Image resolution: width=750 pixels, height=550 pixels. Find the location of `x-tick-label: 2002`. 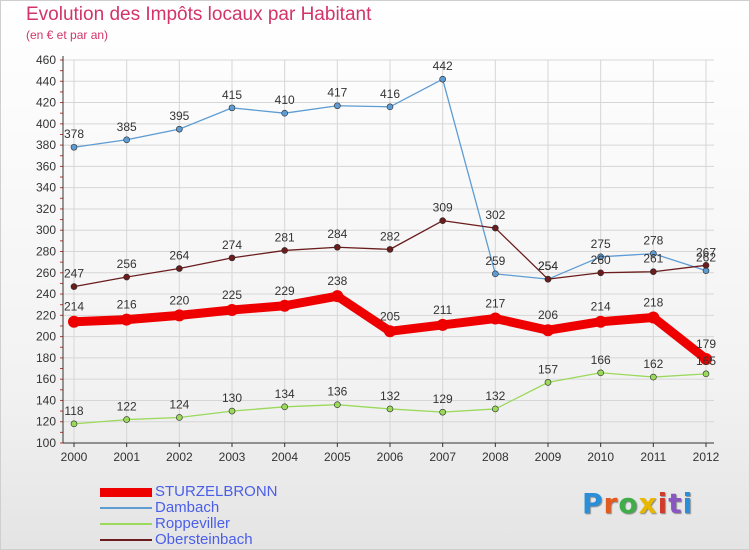

x-tick-label: 2002 is located at coordinates (179, 457).